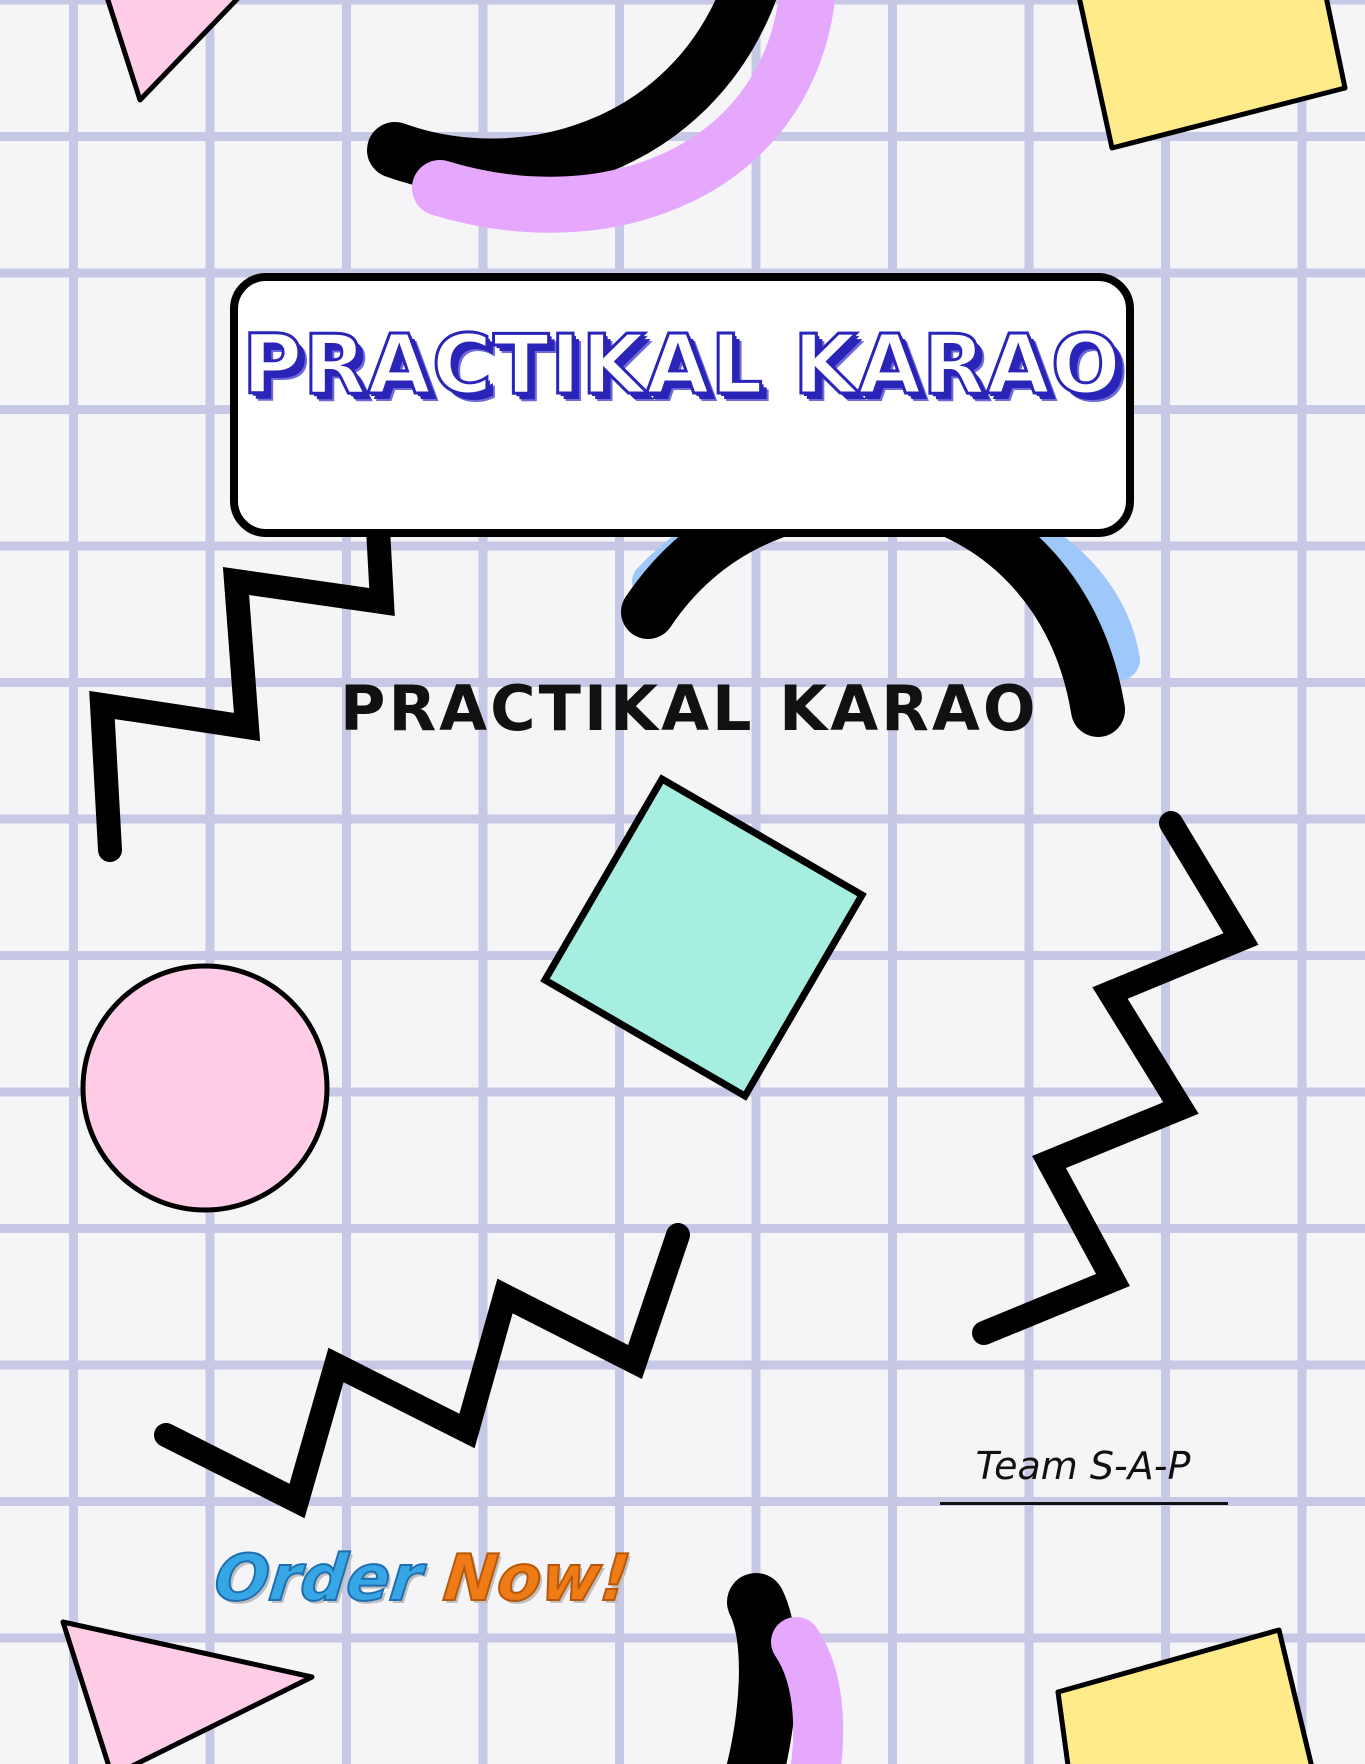 The height and width of the screenshot is (1764, 1365). I want to click on cover-title: PRACTIKAL KARAO, so click(681, 365).